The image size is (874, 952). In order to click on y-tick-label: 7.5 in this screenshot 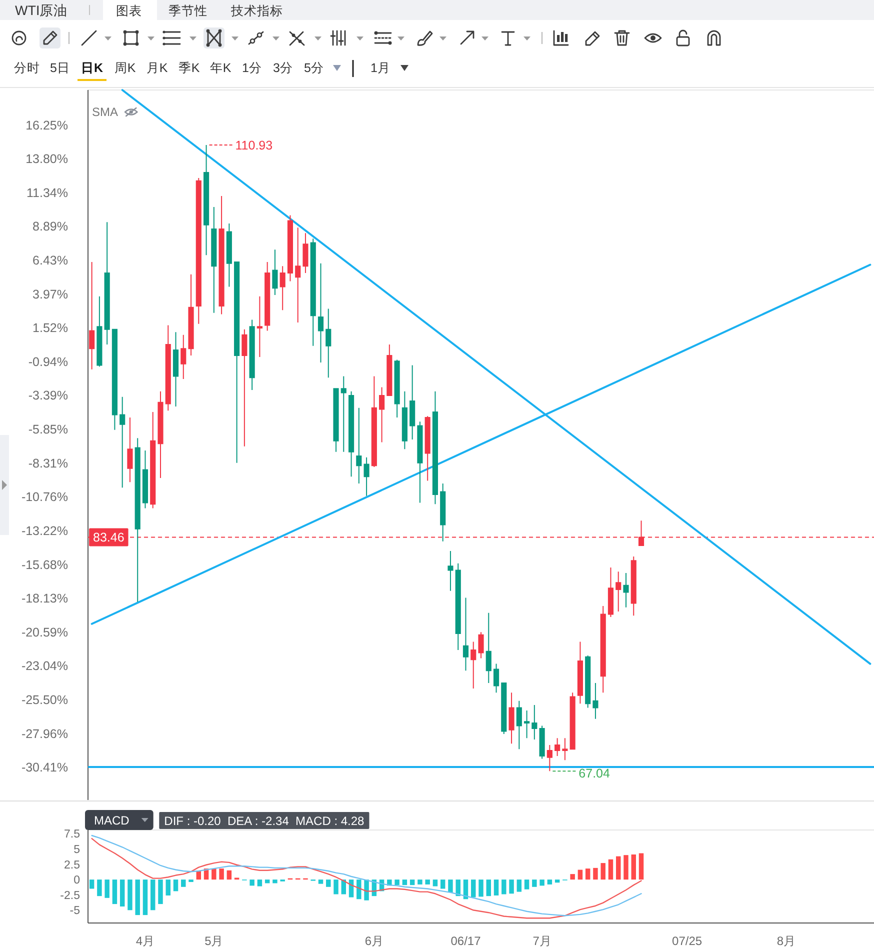, I will do `click(72, 834)`.